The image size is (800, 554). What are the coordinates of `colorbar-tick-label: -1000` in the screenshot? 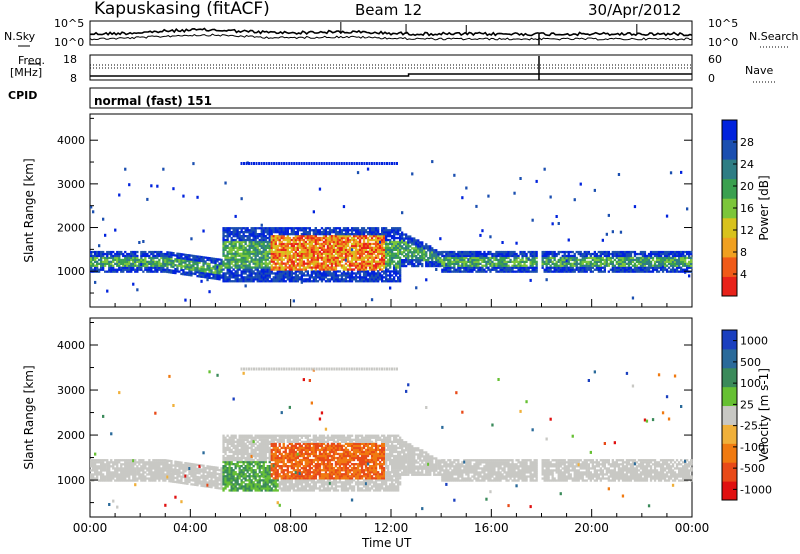 It's located at (756, 489).